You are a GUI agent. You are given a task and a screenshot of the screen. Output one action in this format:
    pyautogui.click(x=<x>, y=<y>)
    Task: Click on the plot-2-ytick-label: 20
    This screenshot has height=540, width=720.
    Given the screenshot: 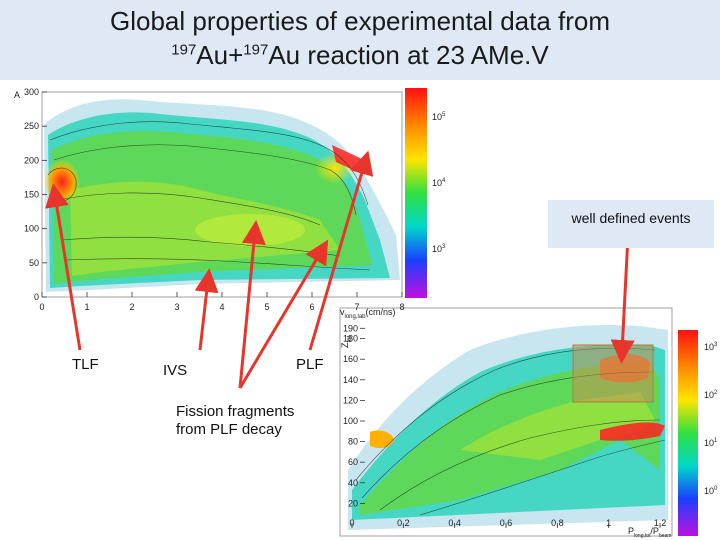 What is the action you would take?
    pyautogui.click(x=353, y=503)
    